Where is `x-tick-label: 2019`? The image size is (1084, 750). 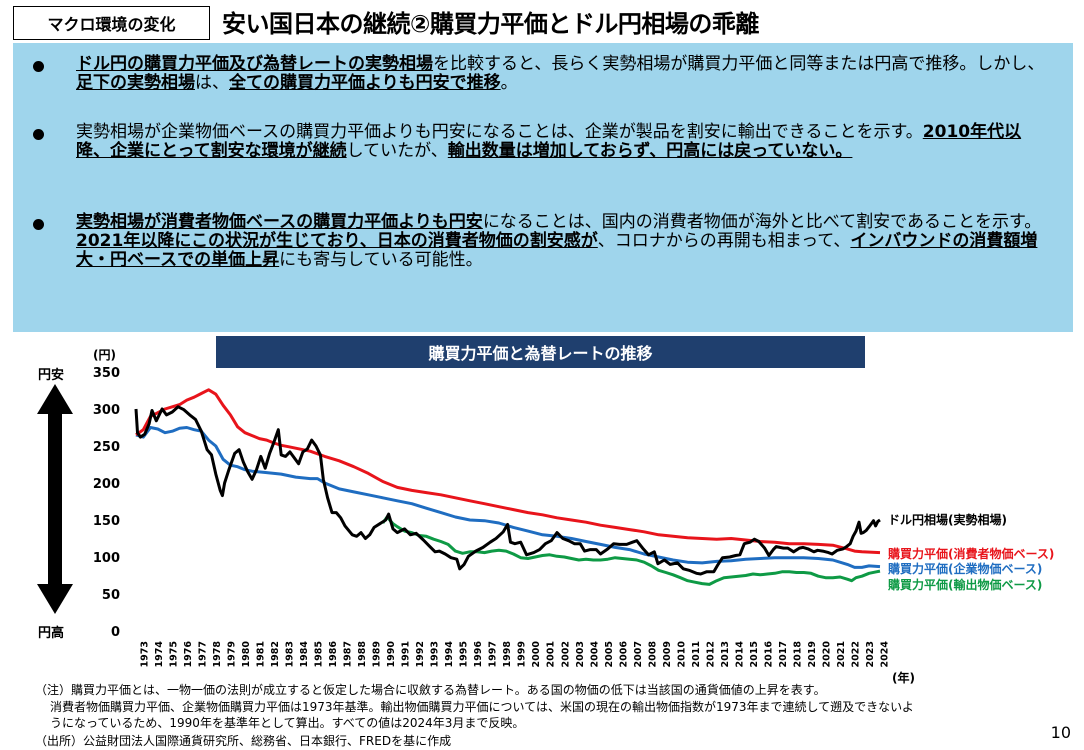
x-tick-label: 2019 is located at coordinates (812, 654).